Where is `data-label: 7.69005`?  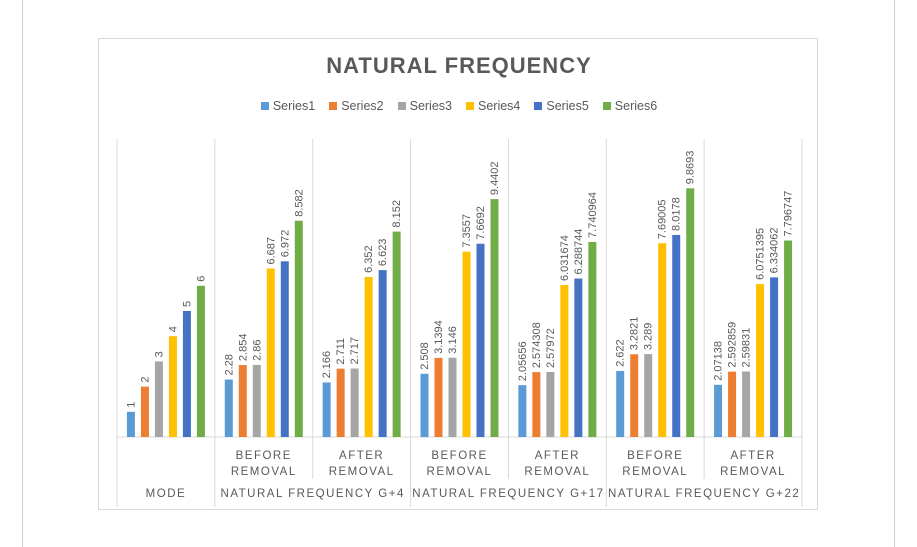 data-label: 7.69005 is located at coordinates (663, 219).